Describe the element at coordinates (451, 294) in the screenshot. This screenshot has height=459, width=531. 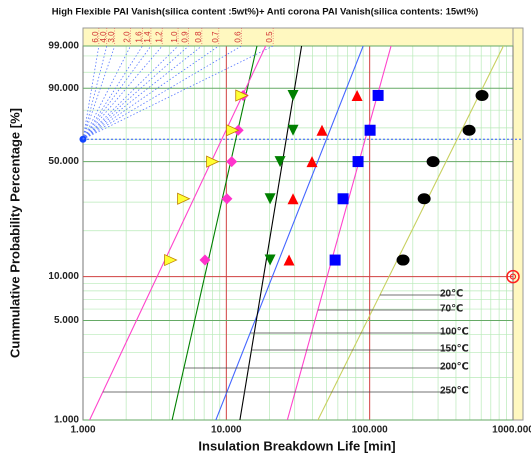
I see `legend-label: 20℃` at that location.